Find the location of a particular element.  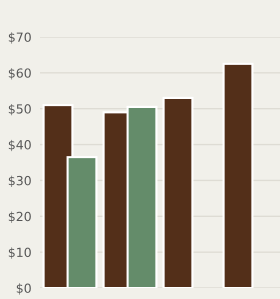

y-tick-label: $70 is located at coordinates (19, 38).